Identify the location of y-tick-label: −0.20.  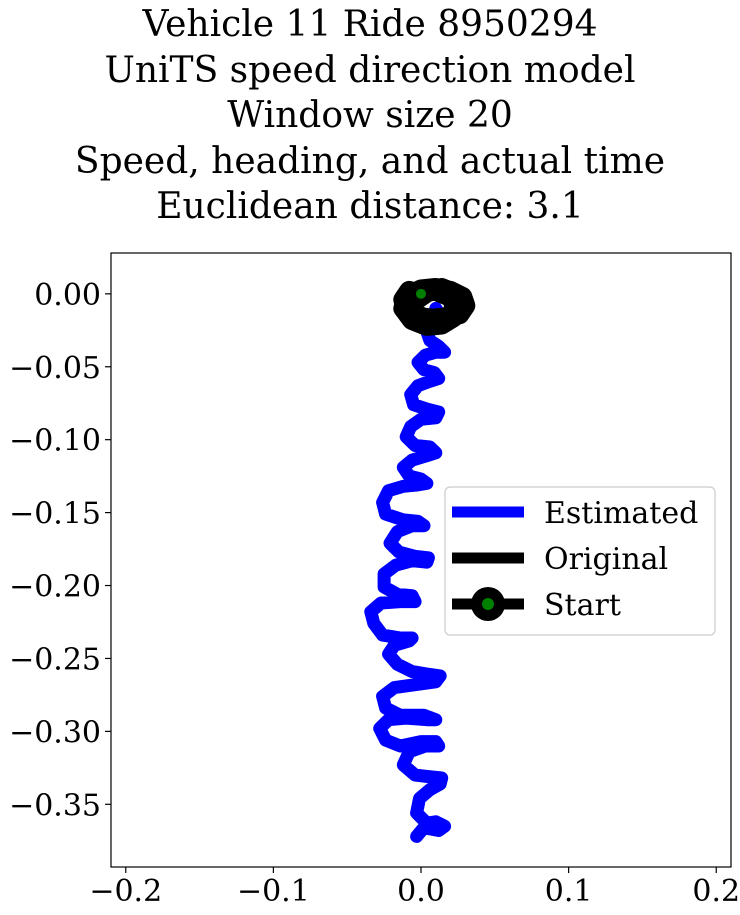
(55, 587).